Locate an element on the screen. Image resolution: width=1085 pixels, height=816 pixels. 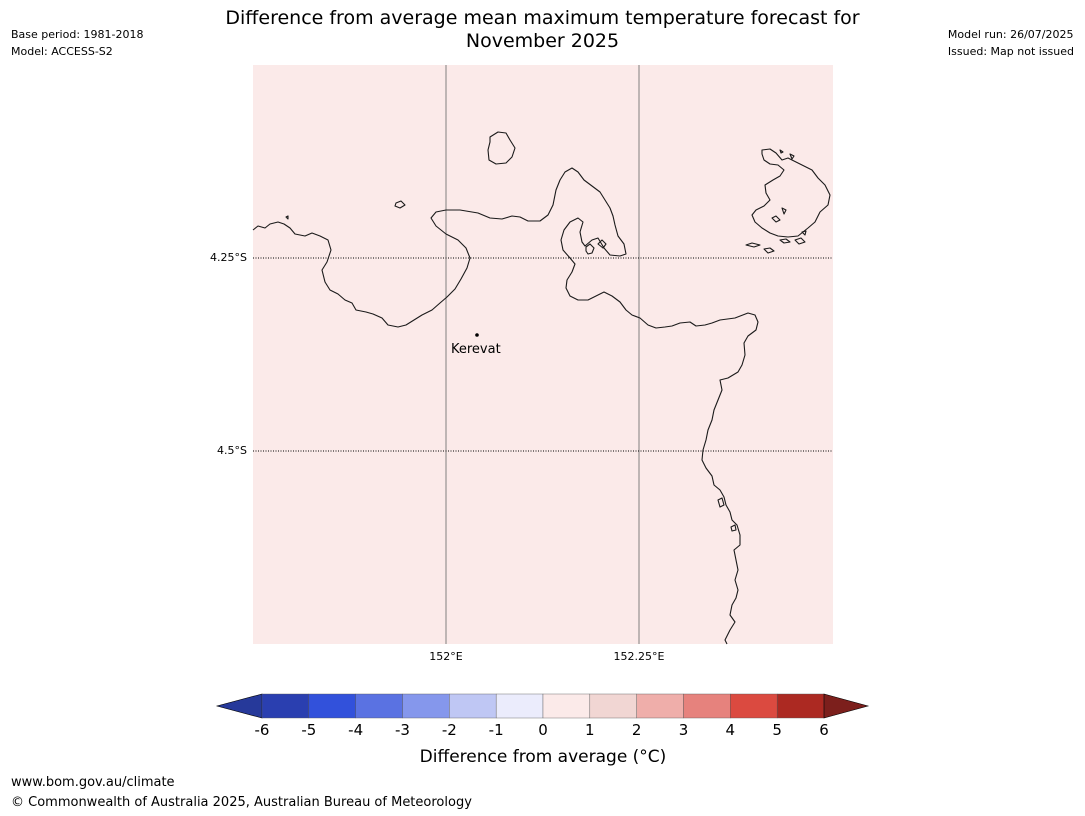
model-text: Model: ACCESS-S2 is located at coordinates (62, 51).